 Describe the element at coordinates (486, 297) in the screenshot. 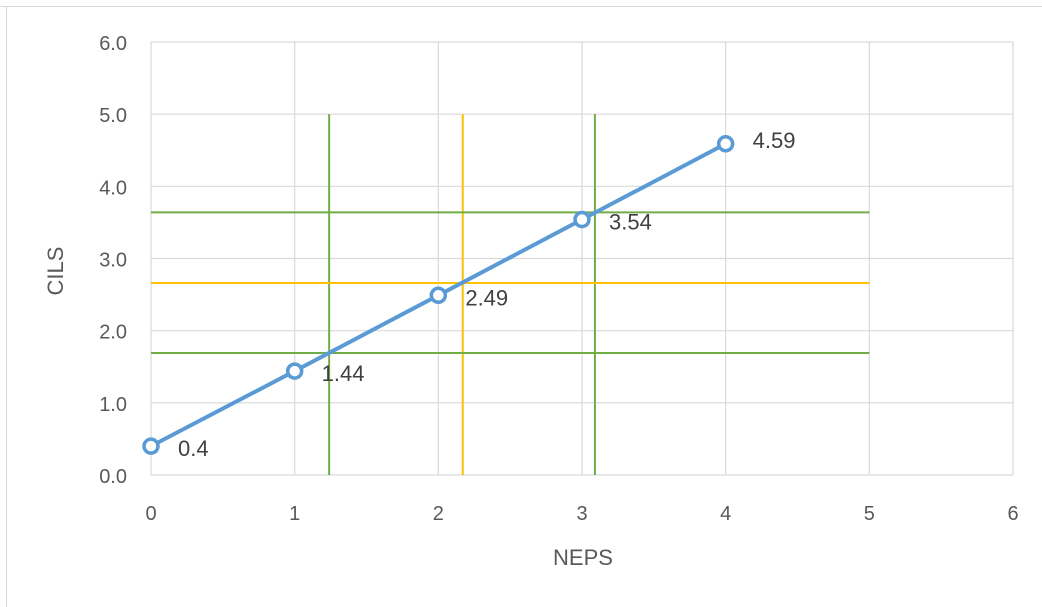

I see `data-label: 2.49` at that location.